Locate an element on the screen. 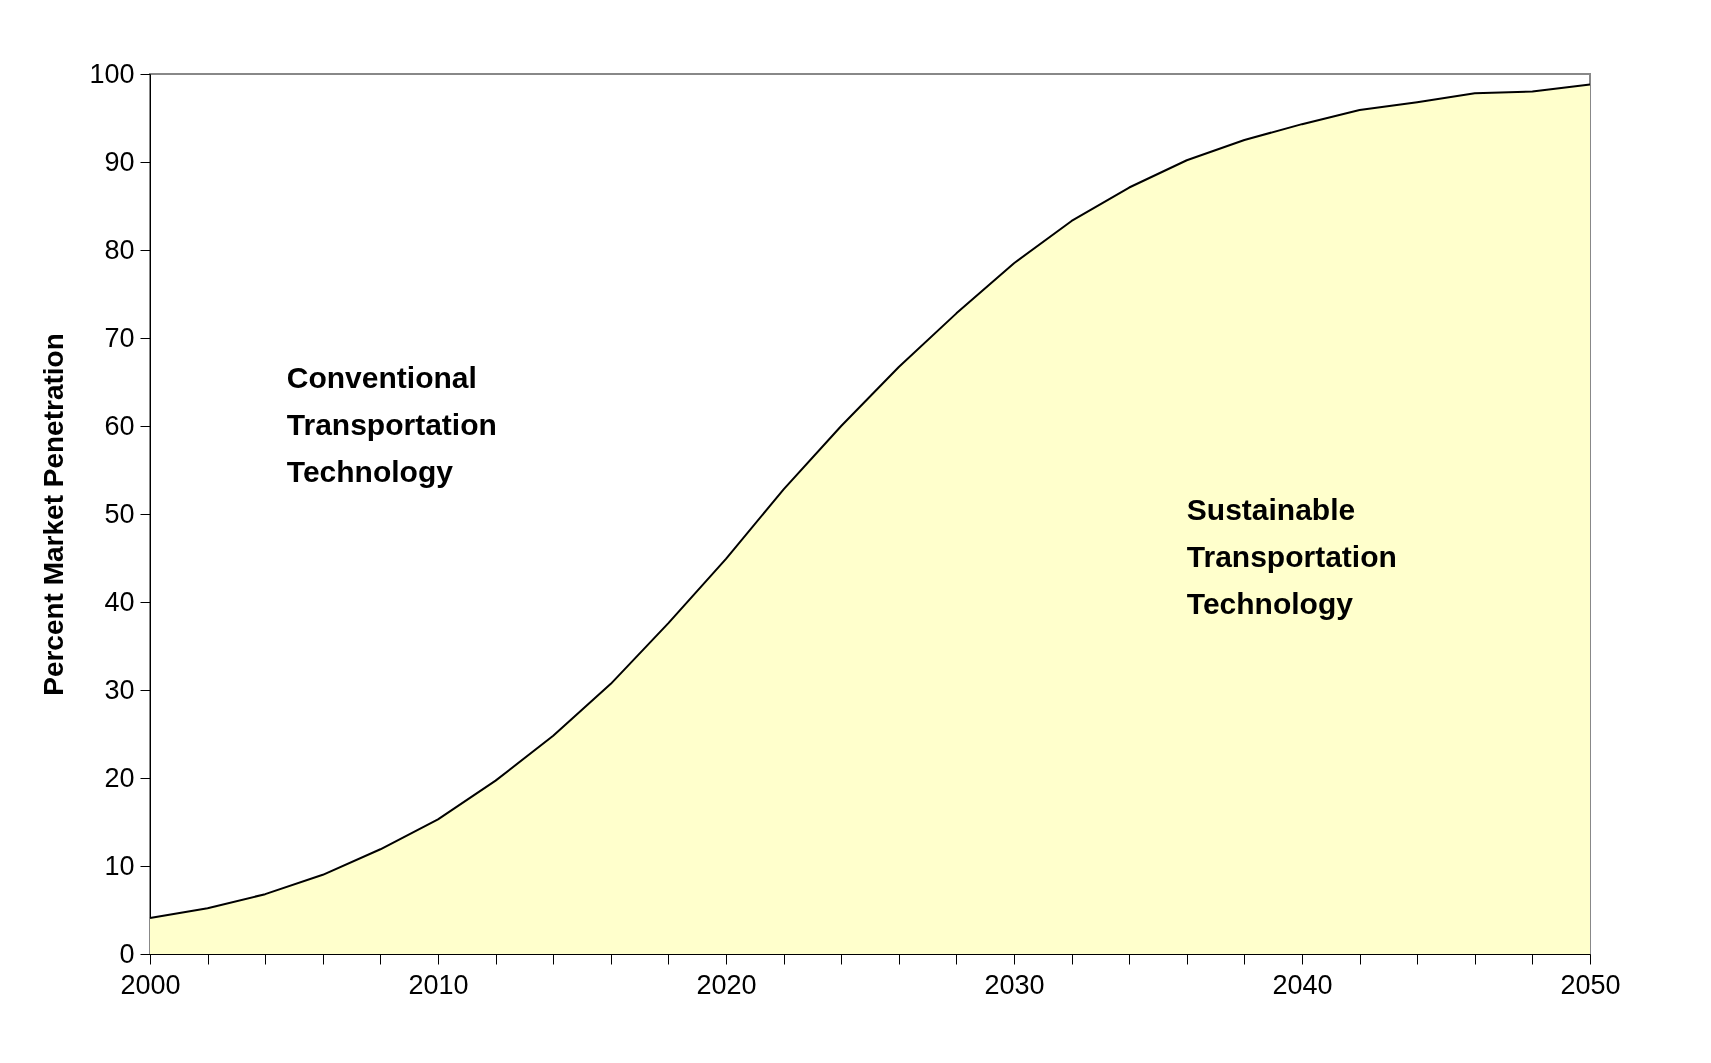 The width and height of the screenshot is (1711, 1063). y-tick-label: 70 is located at coordinates (119, 337).